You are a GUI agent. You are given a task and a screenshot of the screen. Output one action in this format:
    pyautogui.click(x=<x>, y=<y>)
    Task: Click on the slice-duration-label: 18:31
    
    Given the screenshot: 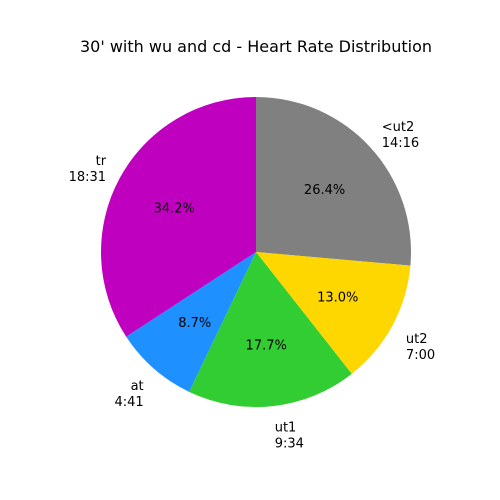 What is the action you would take?
    pyautogui.click(x=87, y=177)
    